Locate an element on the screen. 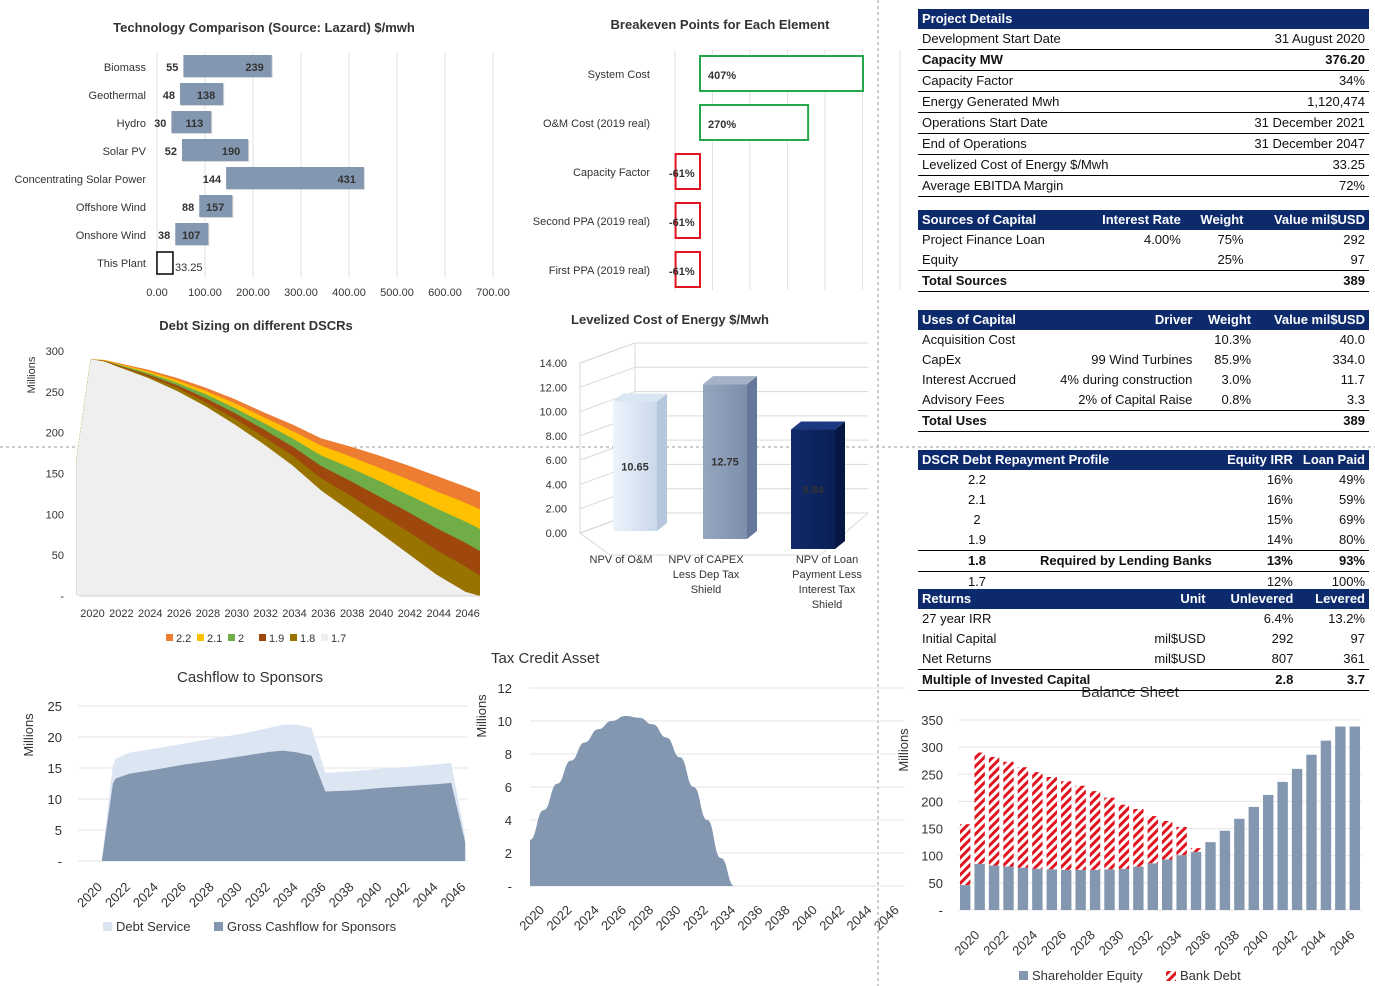 The width and height of the screenshot is (1375, 986). project-detail-value: 72% is located at coordinates (1283, 186).